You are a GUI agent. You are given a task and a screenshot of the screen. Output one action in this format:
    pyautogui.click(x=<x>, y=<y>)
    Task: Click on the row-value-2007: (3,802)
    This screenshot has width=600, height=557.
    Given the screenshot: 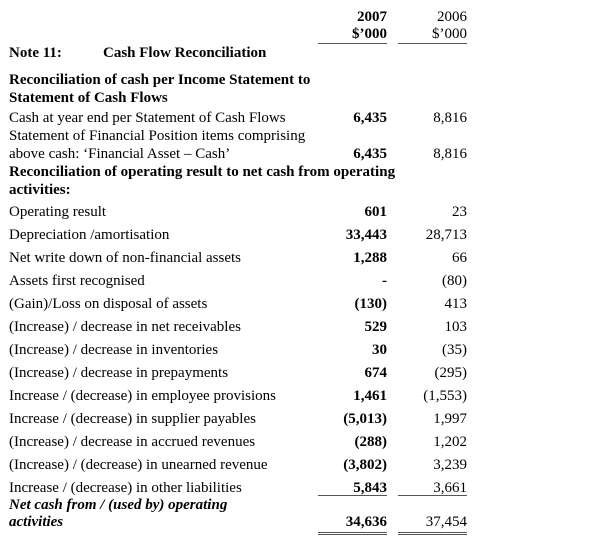 What is the action you would take?
    pyautogui.click(x=365, y=465)
    